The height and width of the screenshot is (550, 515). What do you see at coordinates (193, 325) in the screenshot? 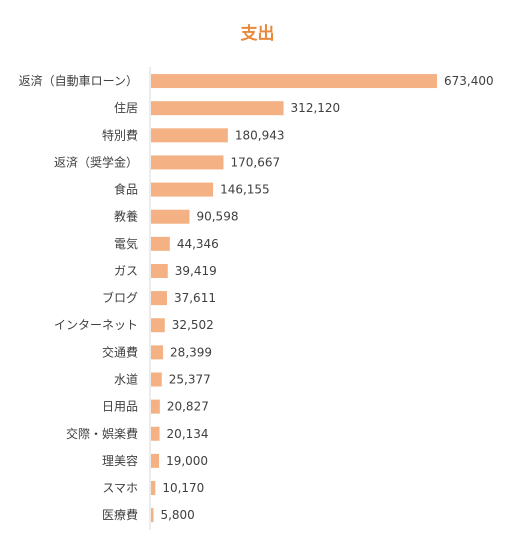
I see `value-label: 32,502` at bounding box center [193, 325].